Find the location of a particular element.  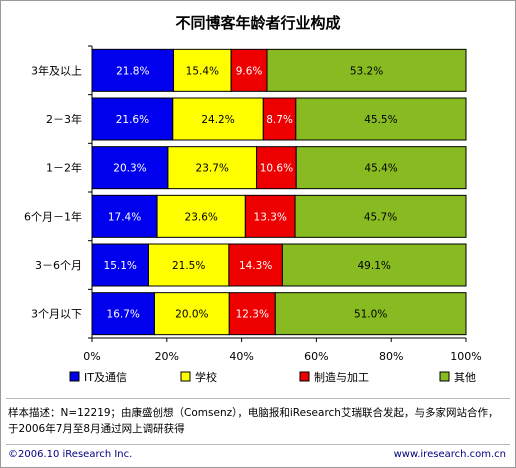

data-label: 23.7% is located at coordinates (212, 169).